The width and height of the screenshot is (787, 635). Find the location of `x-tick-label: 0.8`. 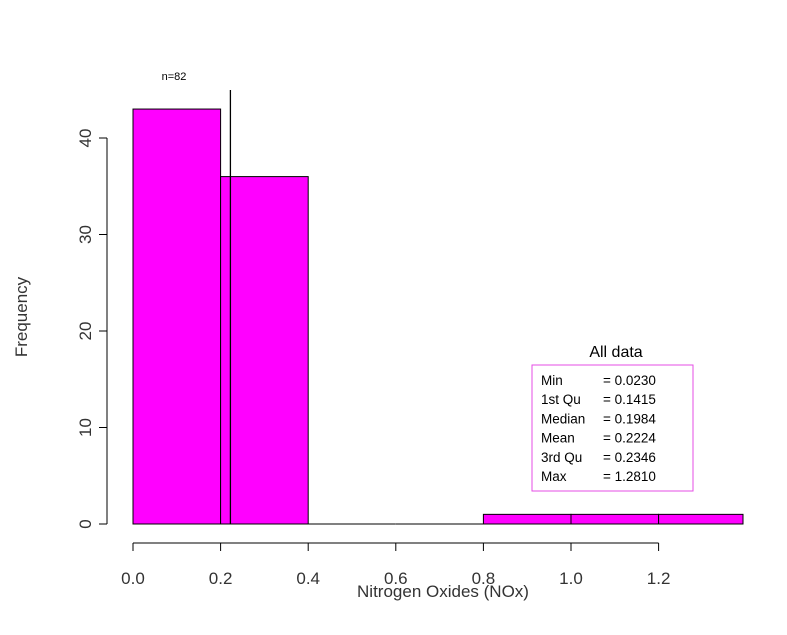

x-tick-label: 0.8 is located at coordinates (484, 578).